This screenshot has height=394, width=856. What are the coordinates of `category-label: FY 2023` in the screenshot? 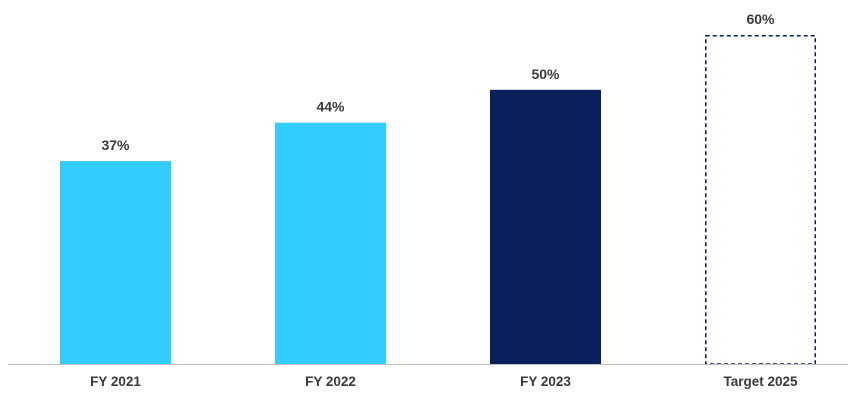 It's located at (545, 381).